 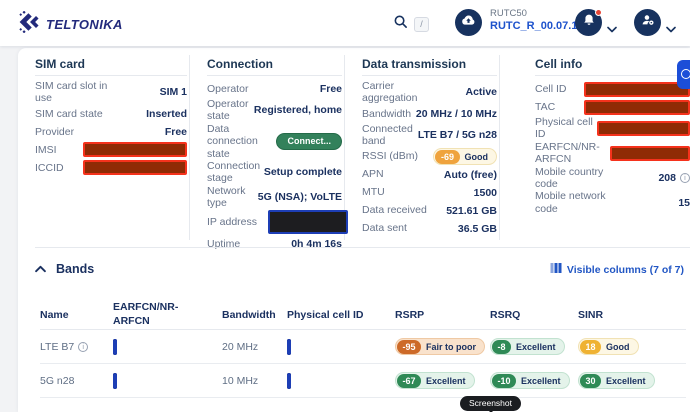 I want to click on sinr-level-label: Excellent, so click(x=626, y=380).